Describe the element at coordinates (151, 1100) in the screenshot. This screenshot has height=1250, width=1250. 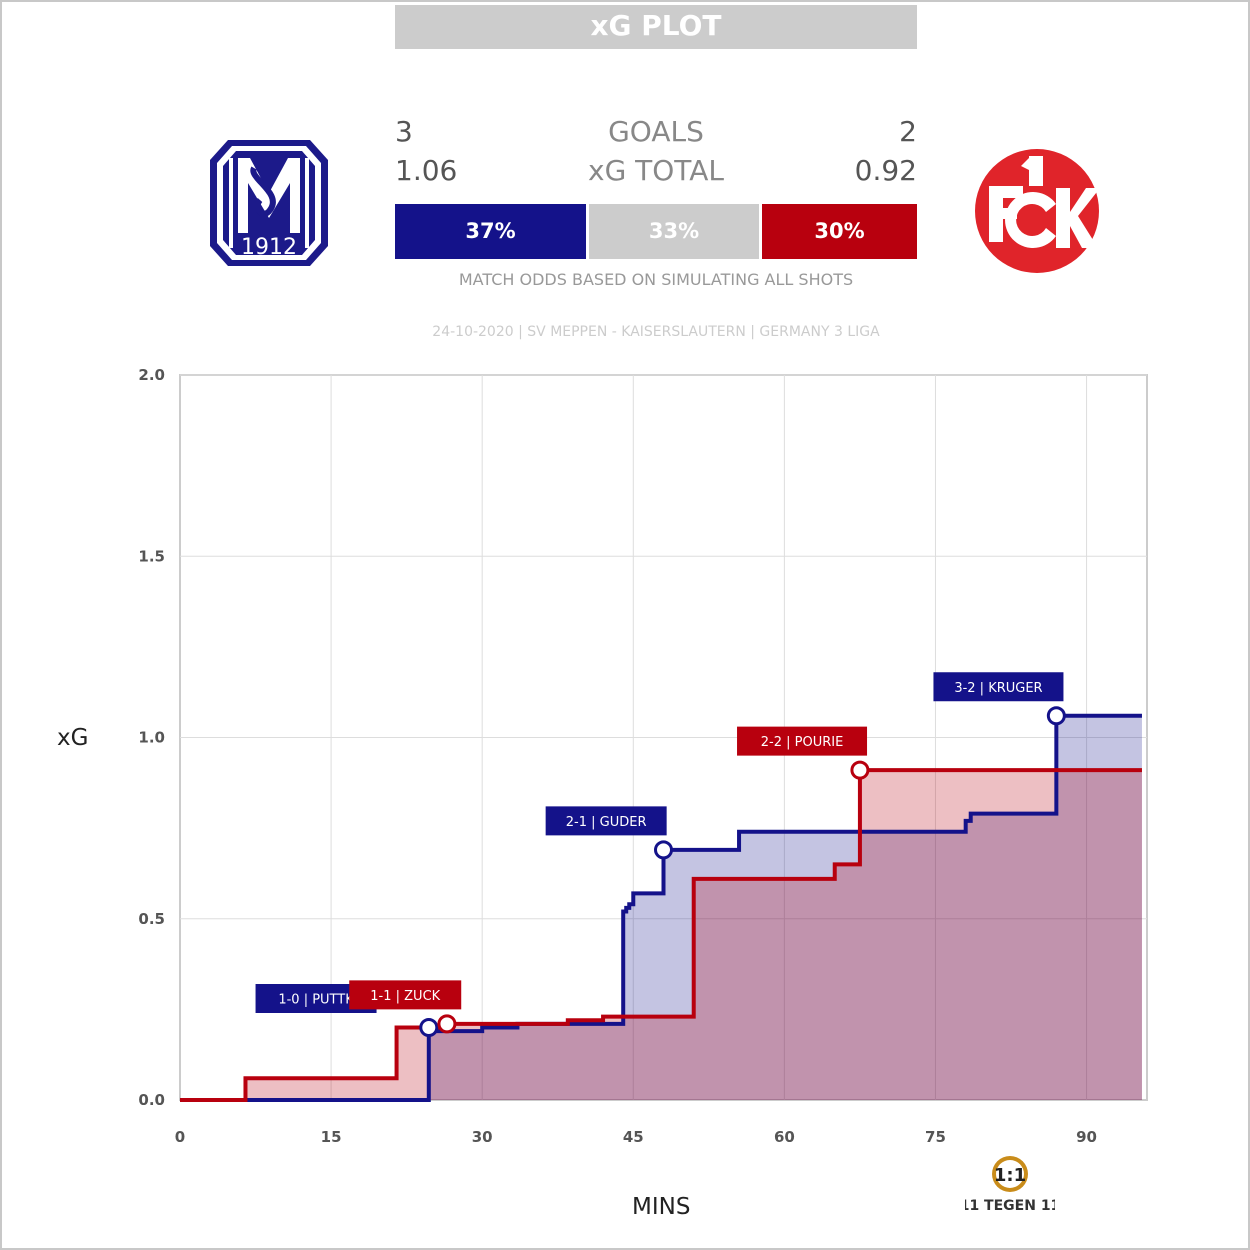
I see `y-tick-label: 0.0` at that location.